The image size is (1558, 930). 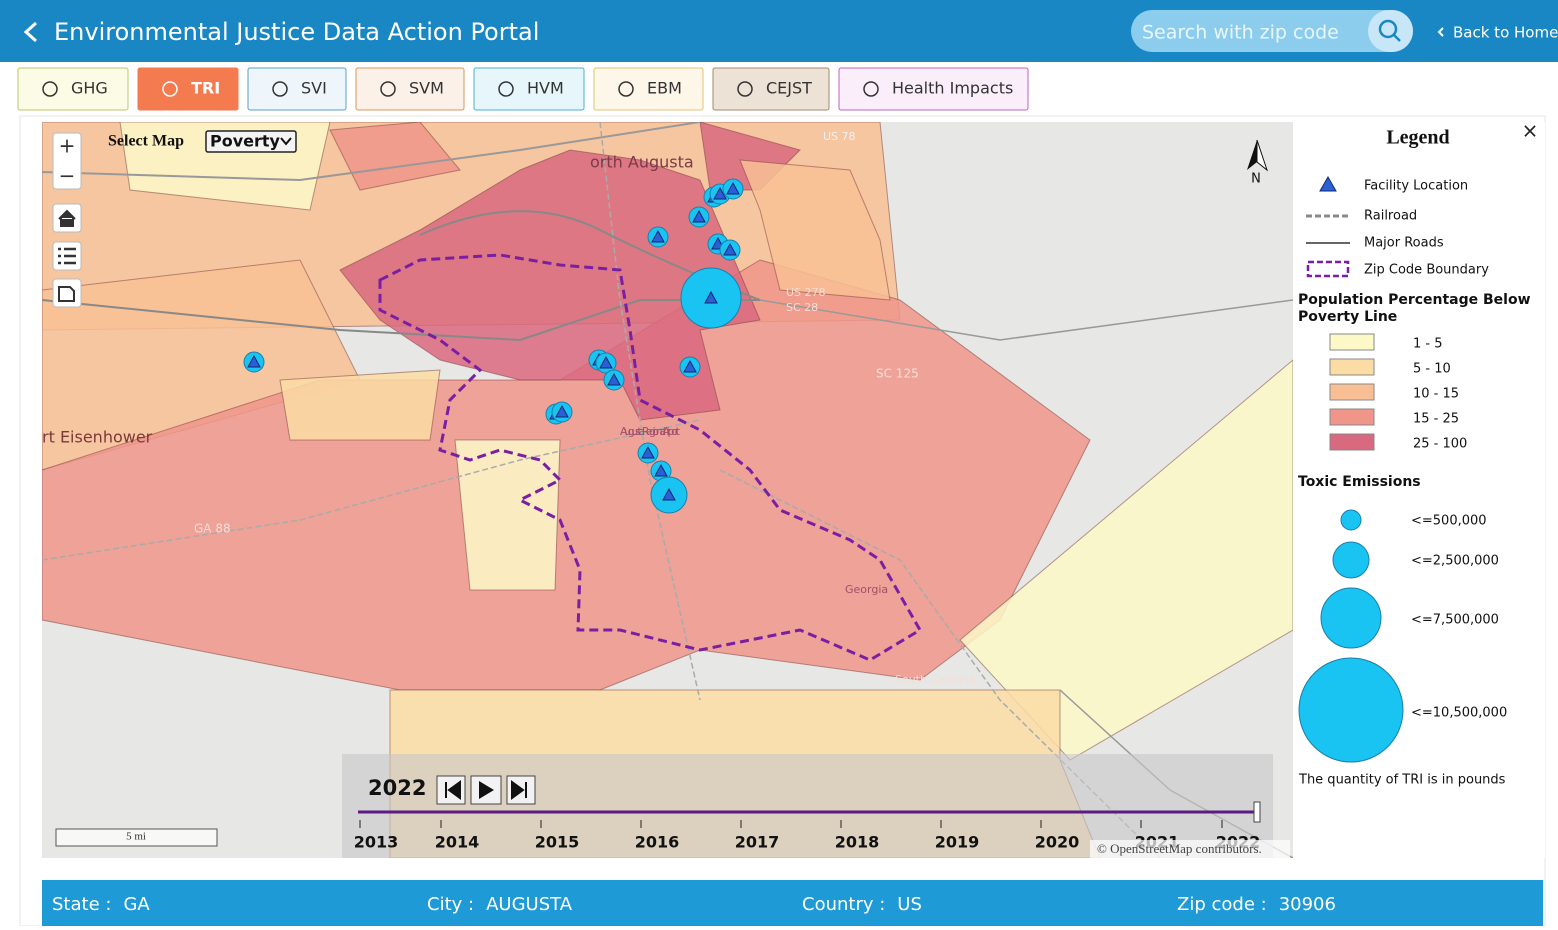 I want to click on search-button, so click(x=1390, y=31).